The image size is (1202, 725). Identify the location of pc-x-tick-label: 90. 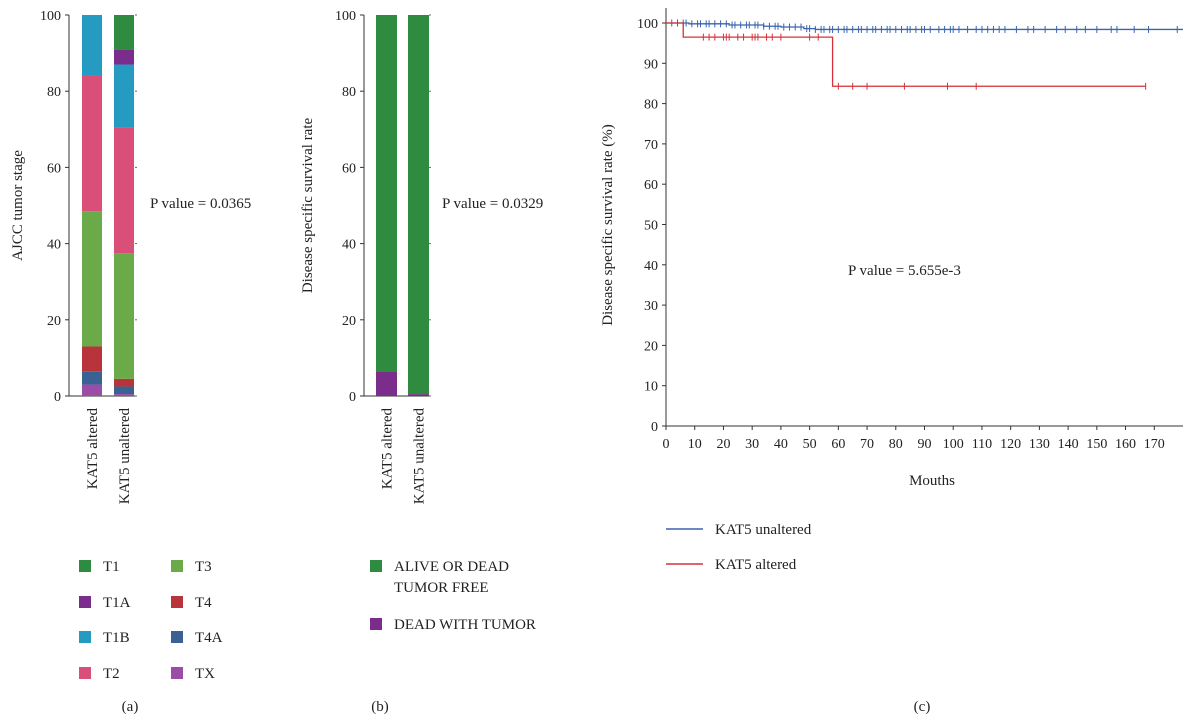
(925, 444).